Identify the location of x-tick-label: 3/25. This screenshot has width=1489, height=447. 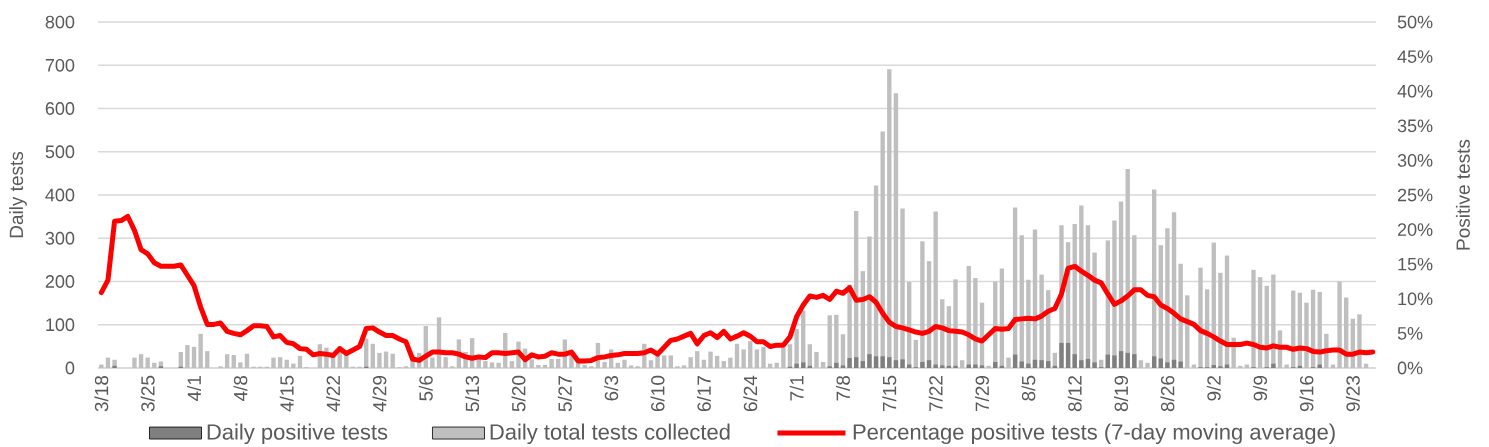
(147, 393).